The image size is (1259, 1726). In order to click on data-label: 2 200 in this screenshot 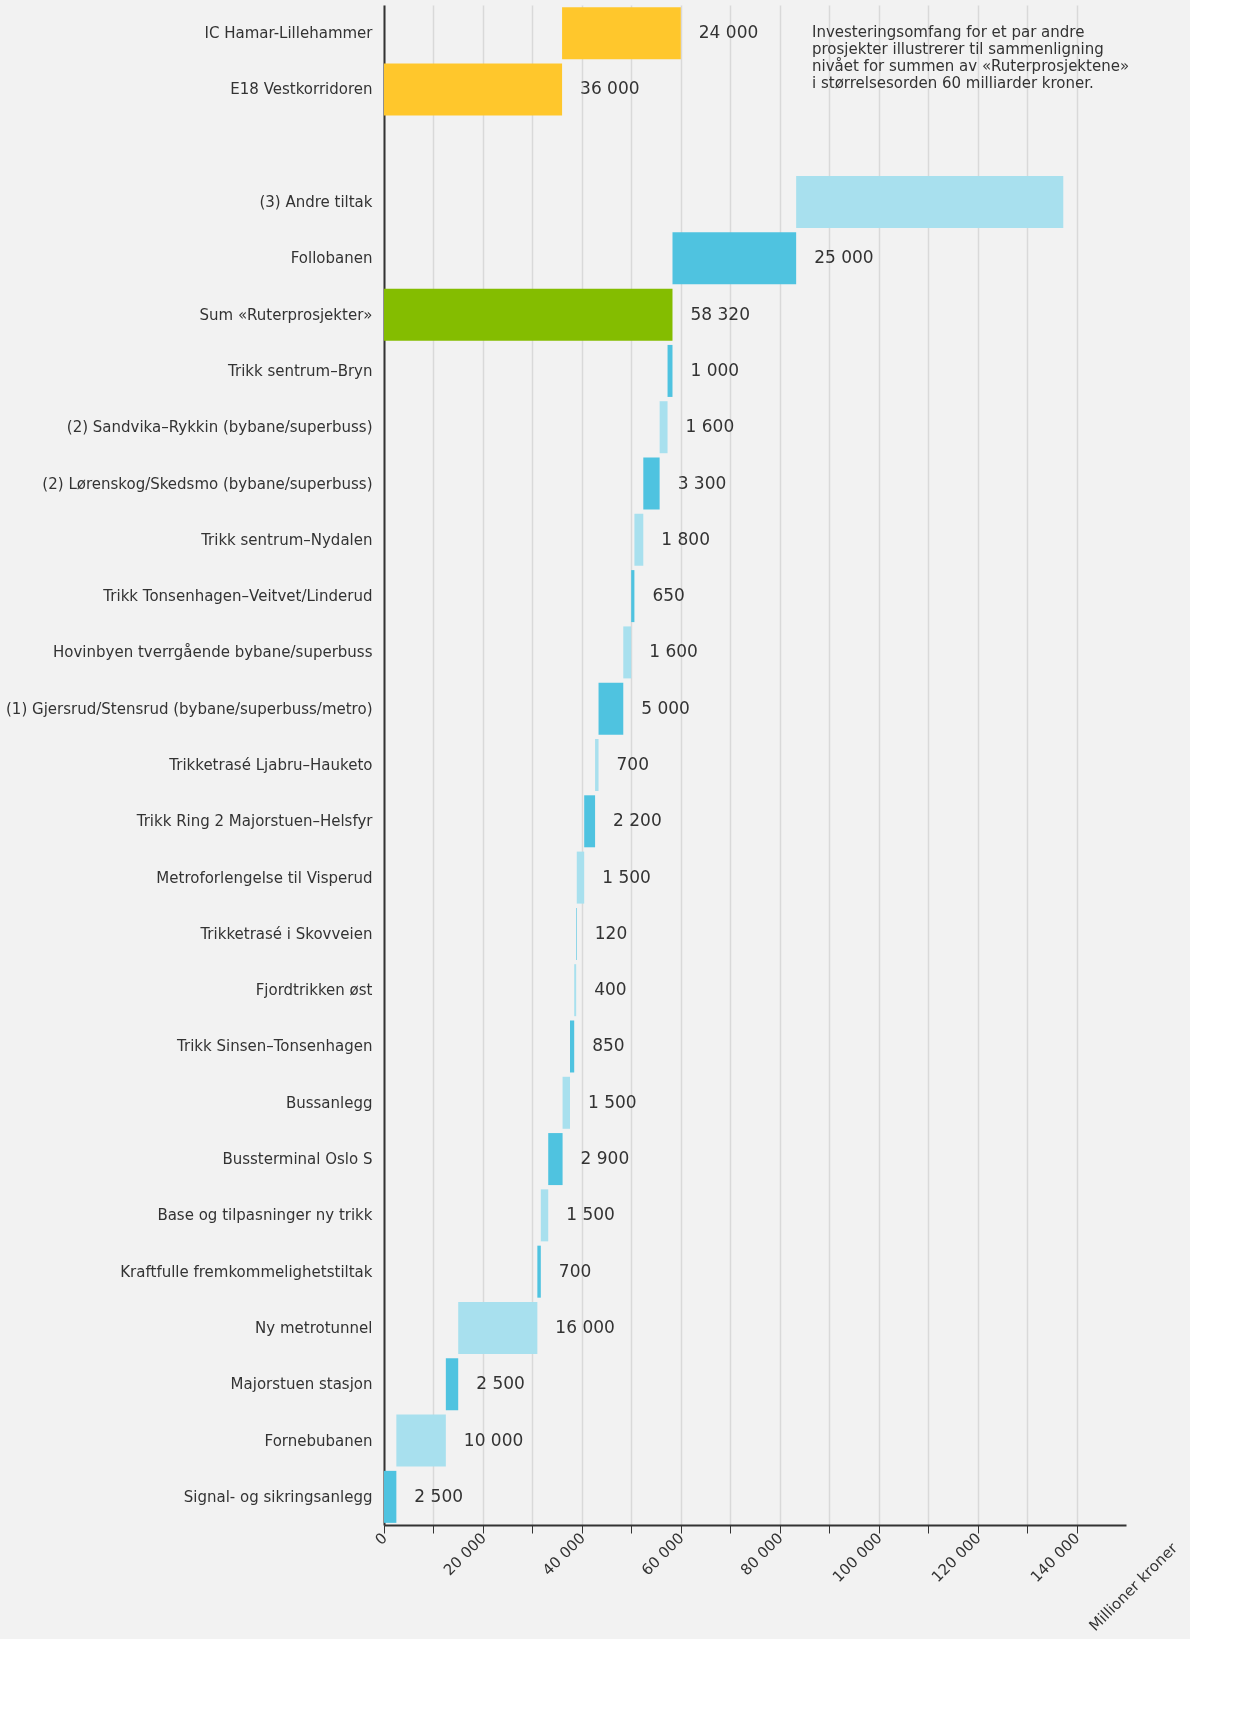, I will do `click(637, 820)`.